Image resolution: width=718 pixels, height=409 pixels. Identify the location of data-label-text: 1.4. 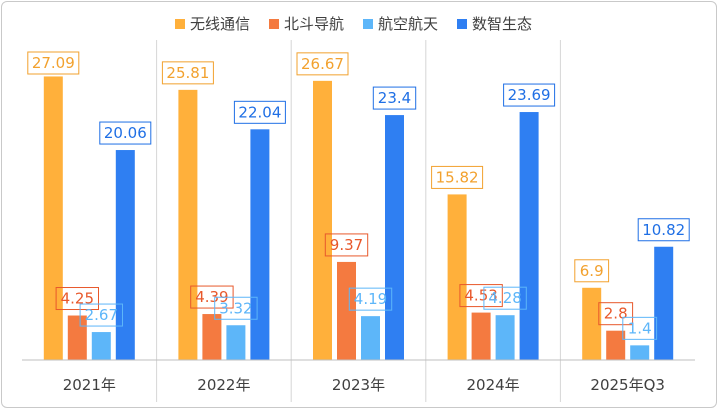
(640, 328).